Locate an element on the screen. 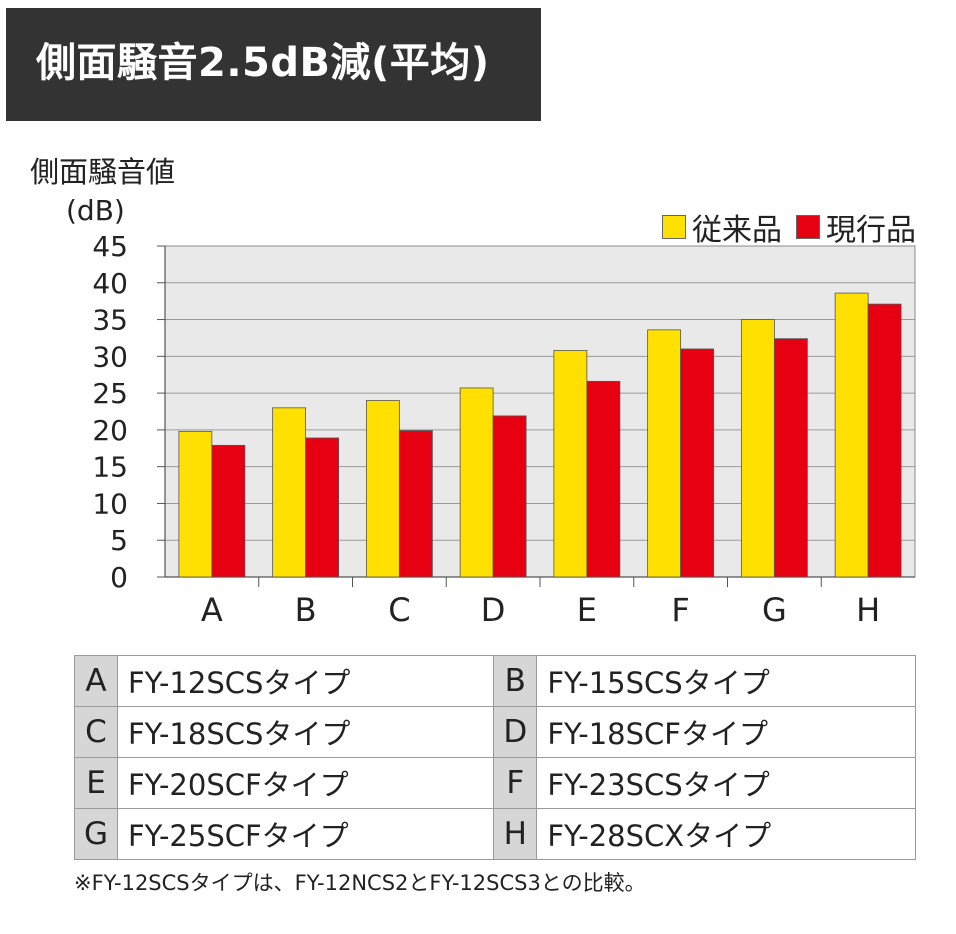  table-row: C FY-18SCSタイプ D FY-18SCFタイプ is located at coordinates (495, 732).